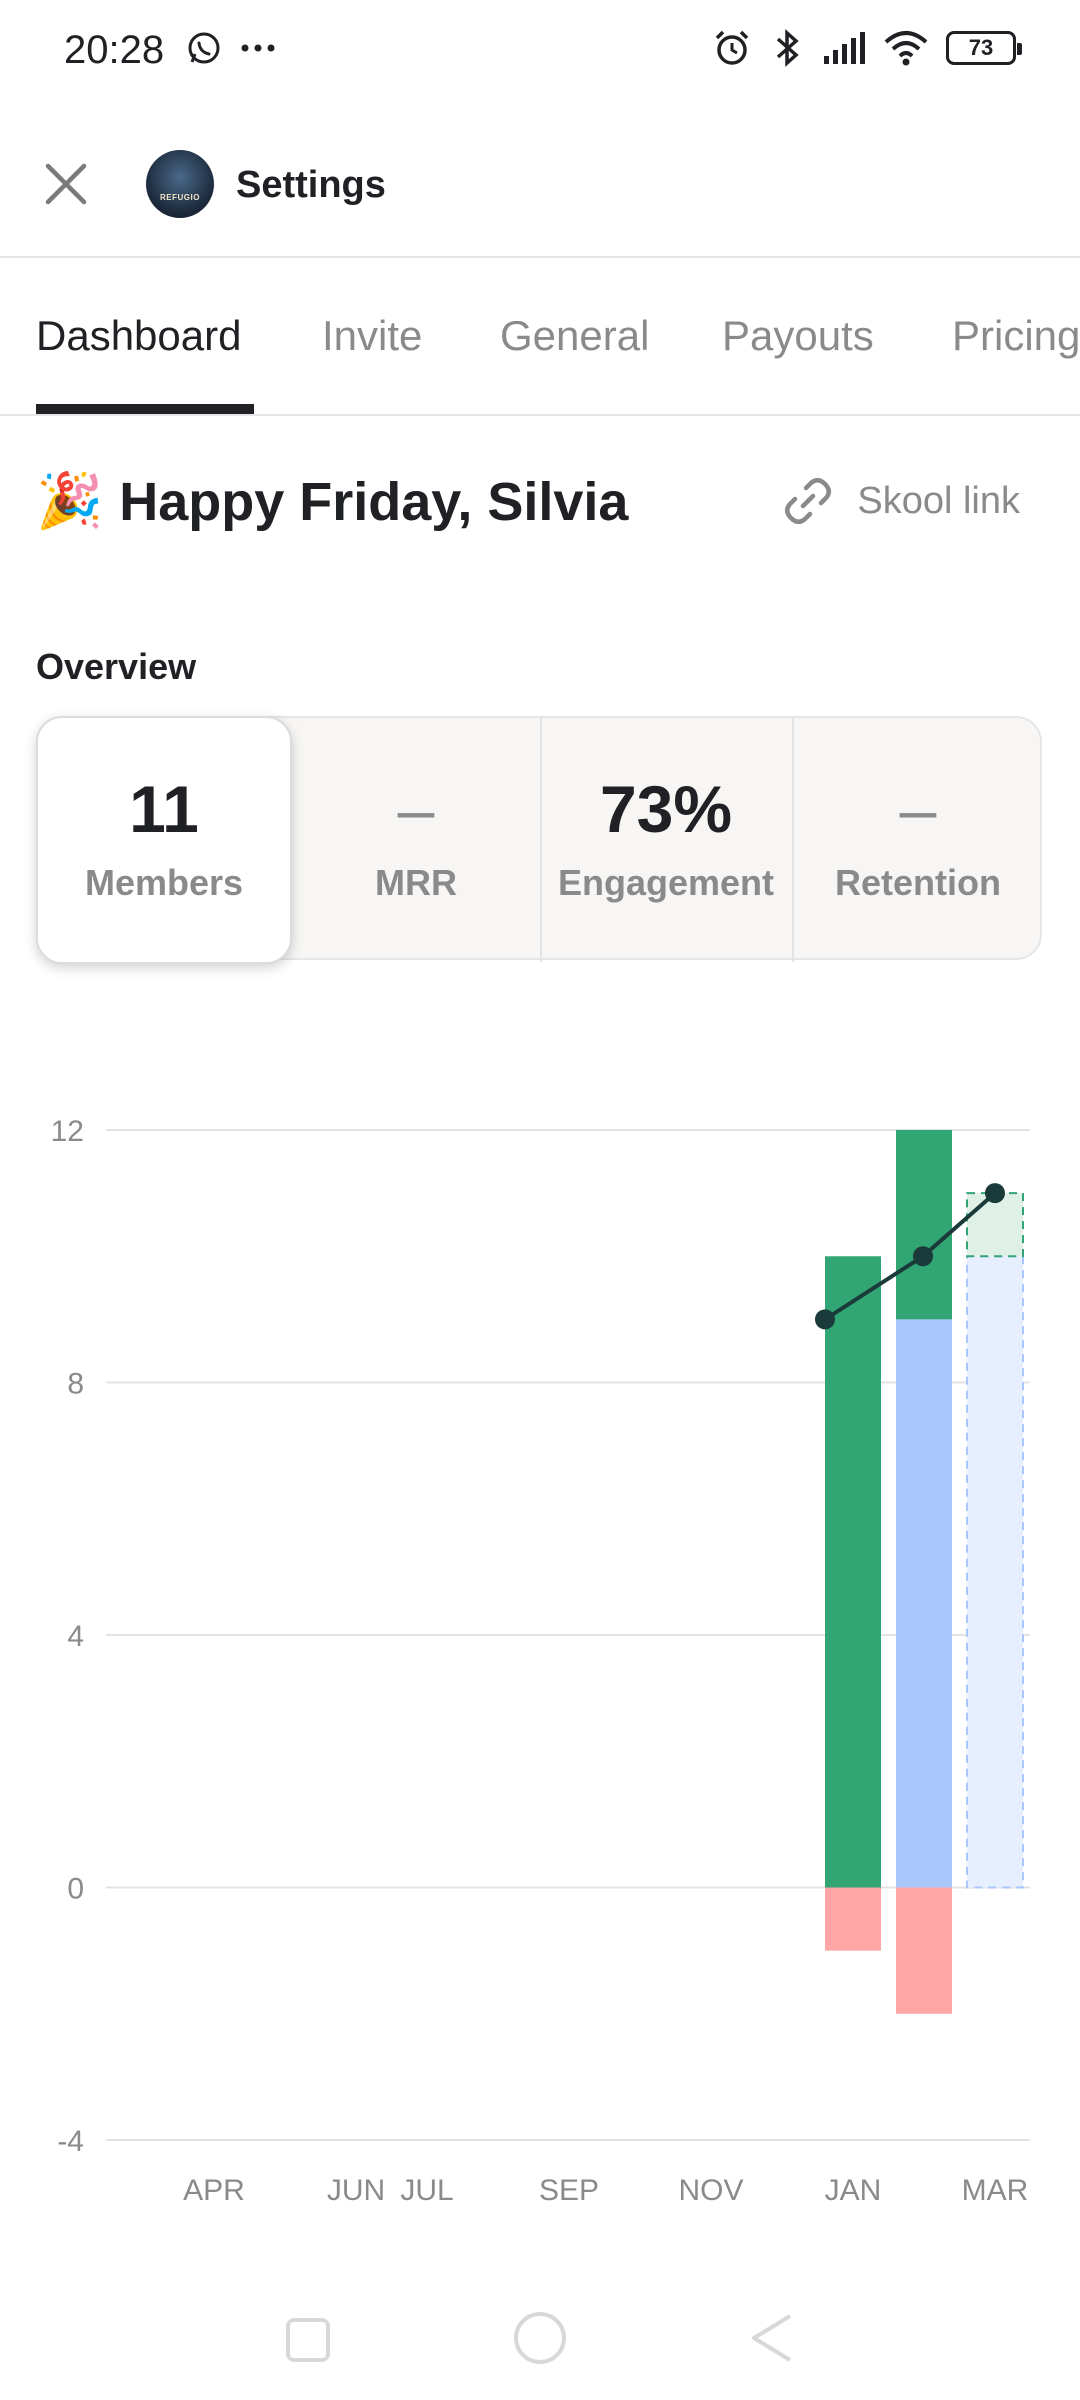 The height and width of the screenshot is (2400, 1080). I want to click on metric-engagement: 73% Engagement, so click(666, 840).